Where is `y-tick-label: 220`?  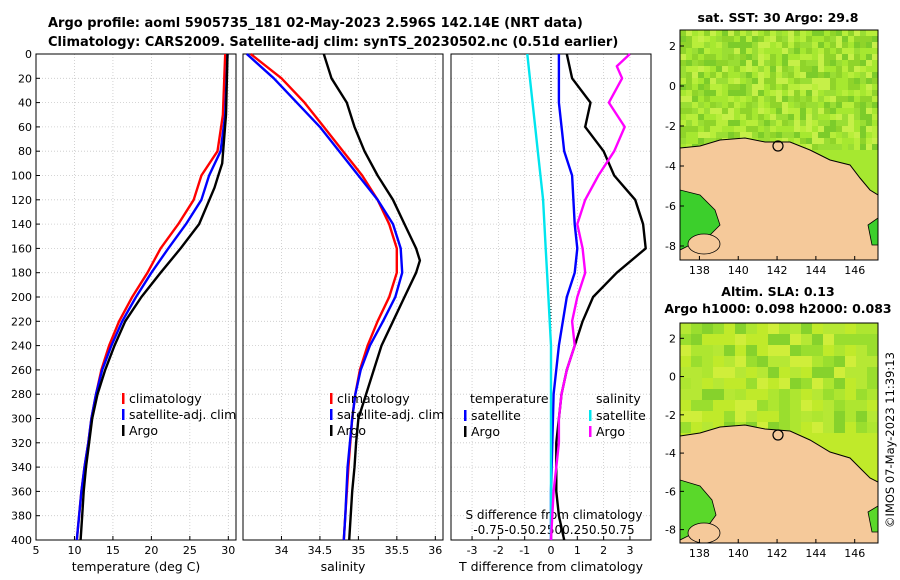
y-tick-label: 220 is located at coordinates (21, 321).